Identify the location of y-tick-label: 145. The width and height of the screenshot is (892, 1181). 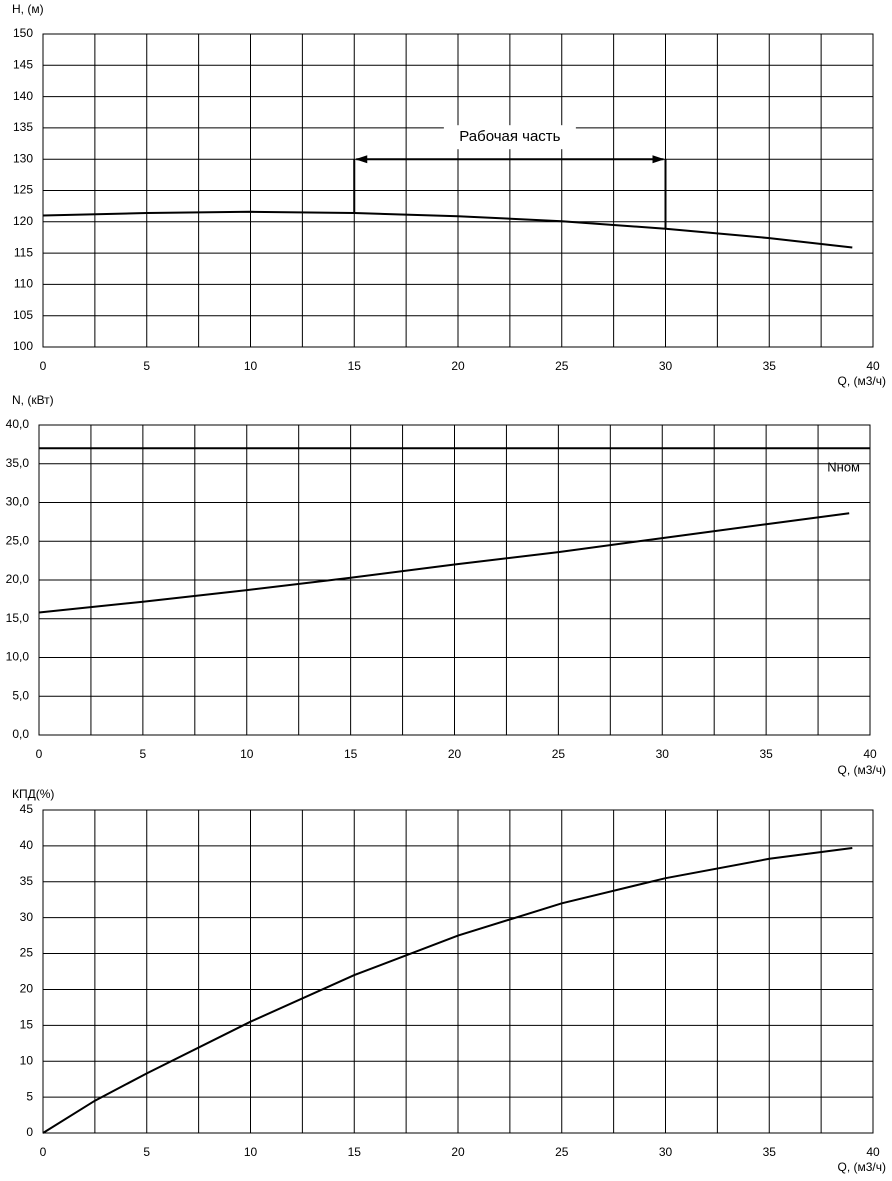
(23, 64).